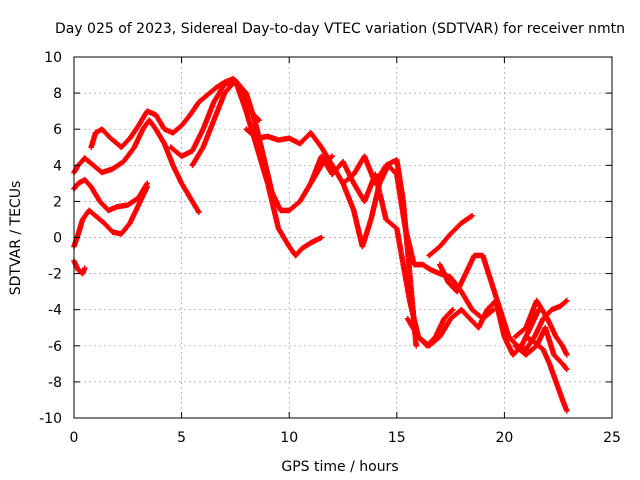 The height and width of the screenshot is (480, 640). I want to click on x-tick-label: 5, so click(181, 438).